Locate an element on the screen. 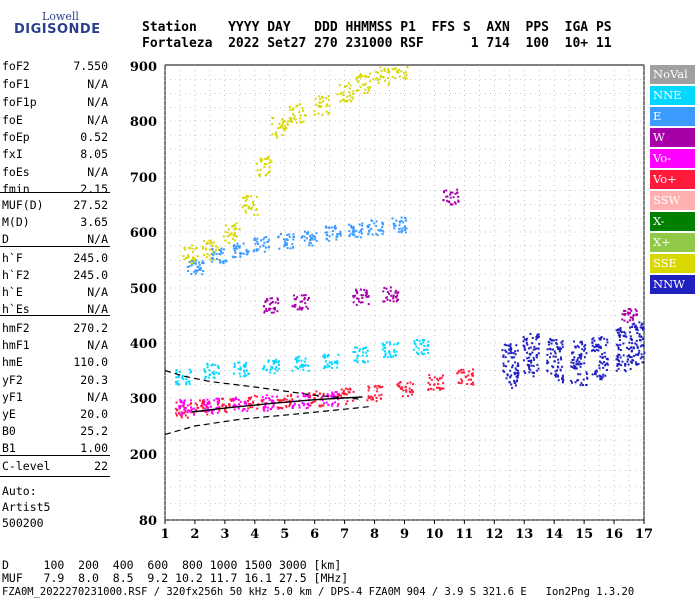  trace-profile-lower is located at coordinates (268, 420).